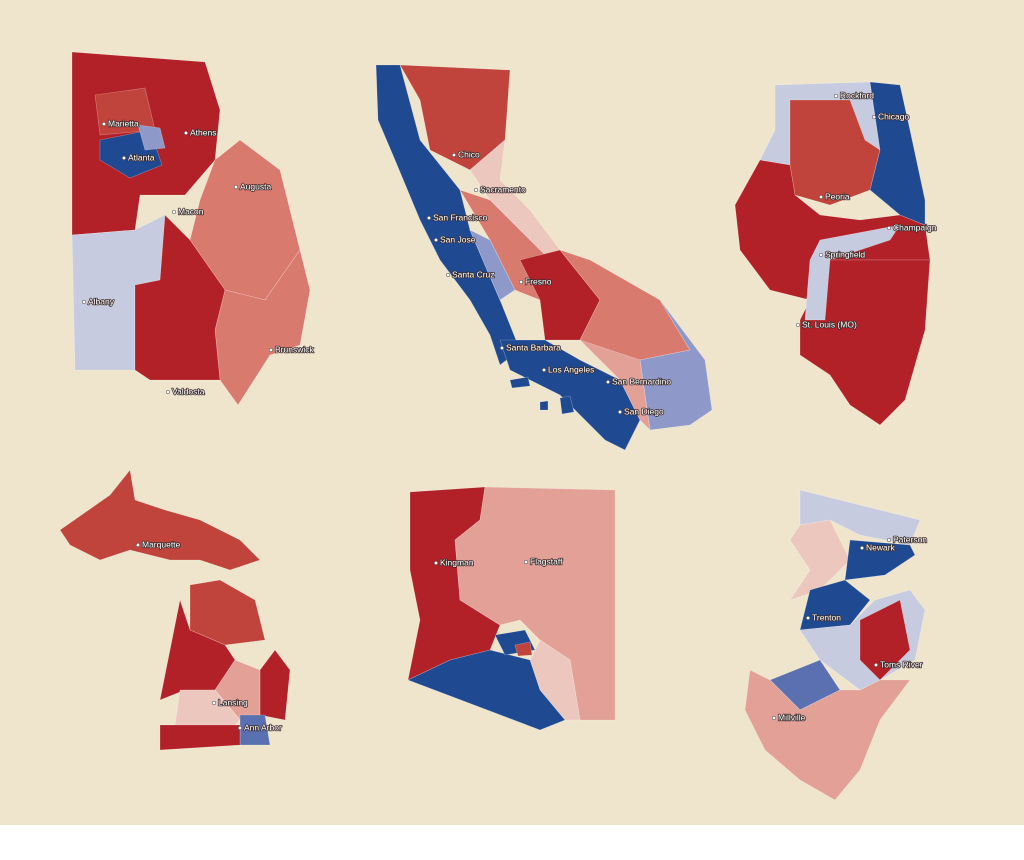  What do you see at coordinates (845, 254) in the screenshot?
I see `city-label: Springfield` at bounding box center [845, 254].